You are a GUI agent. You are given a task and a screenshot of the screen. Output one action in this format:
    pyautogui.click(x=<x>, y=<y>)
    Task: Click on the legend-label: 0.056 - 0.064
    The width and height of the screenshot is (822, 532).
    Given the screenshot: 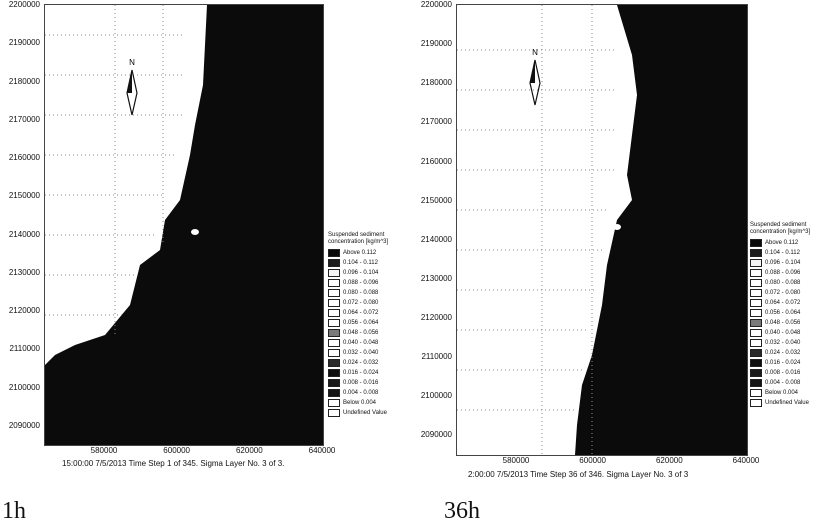 What is the action you would take?
    pyautogui.click(x=783, y=313)
    